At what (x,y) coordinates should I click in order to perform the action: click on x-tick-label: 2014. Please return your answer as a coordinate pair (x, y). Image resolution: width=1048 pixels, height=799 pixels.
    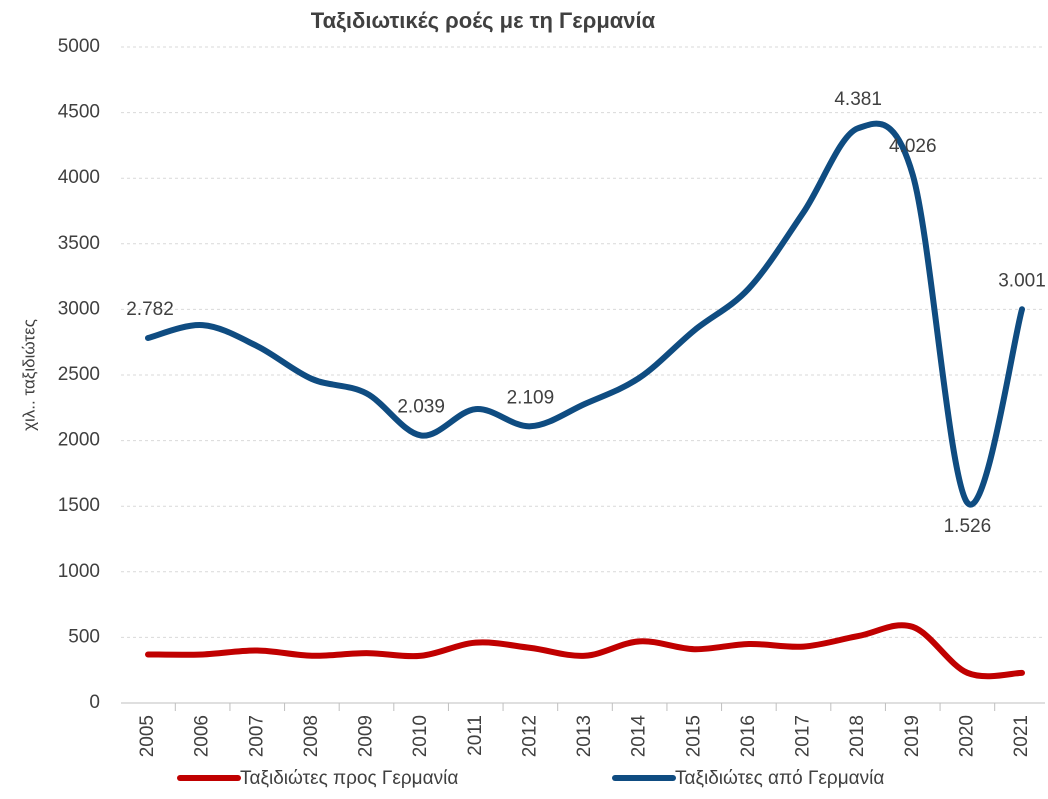
    Looking at the image, I should click on (639, 736).